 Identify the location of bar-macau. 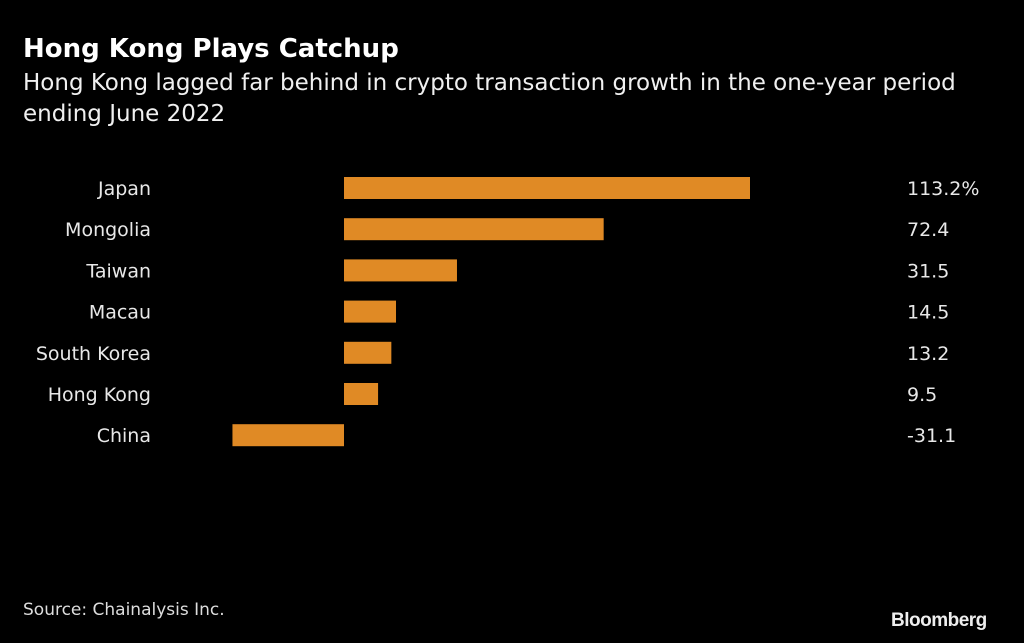
(370, 311).